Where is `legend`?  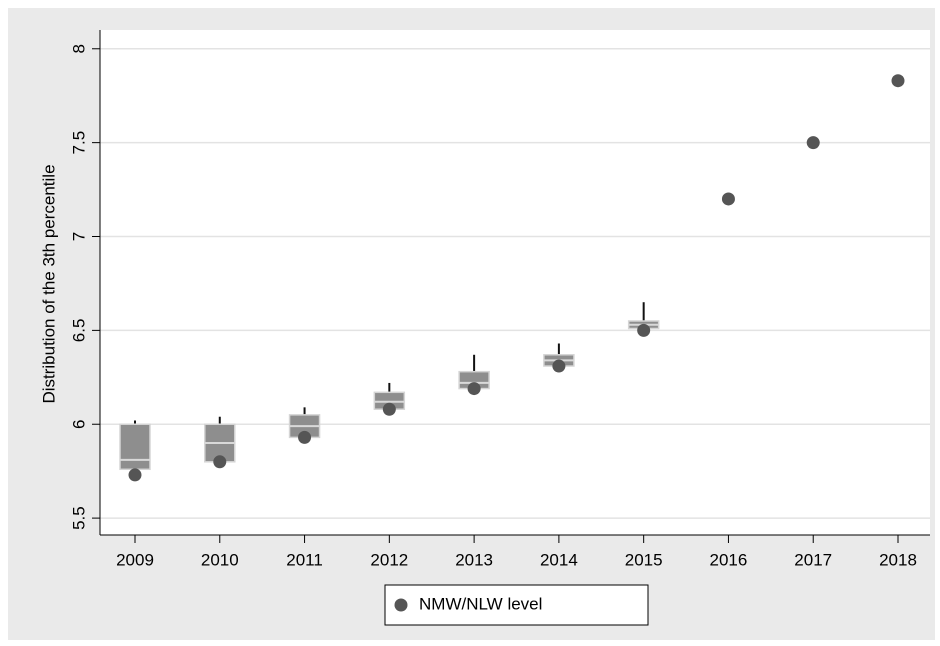 legend is located at coordinates (516, 605).